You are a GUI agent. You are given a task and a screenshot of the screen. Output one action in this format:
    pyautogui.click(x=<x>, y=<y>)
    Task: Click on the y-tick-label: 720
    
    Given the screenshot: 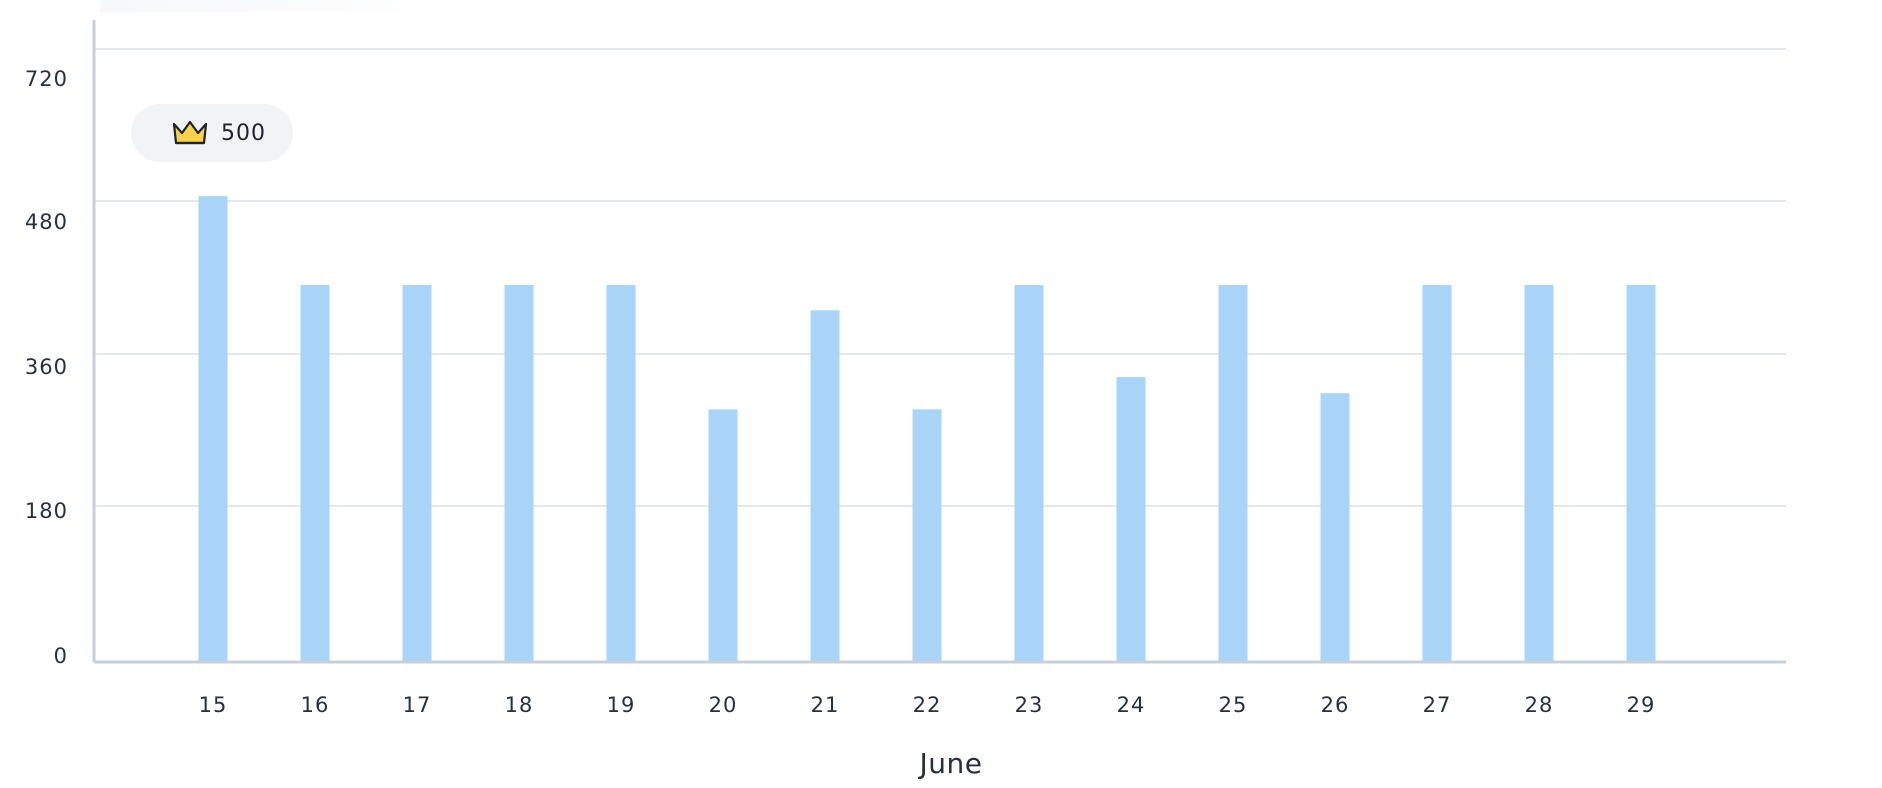 What is the action you would take?
    pyautogui.click(x=46, y=79)
    